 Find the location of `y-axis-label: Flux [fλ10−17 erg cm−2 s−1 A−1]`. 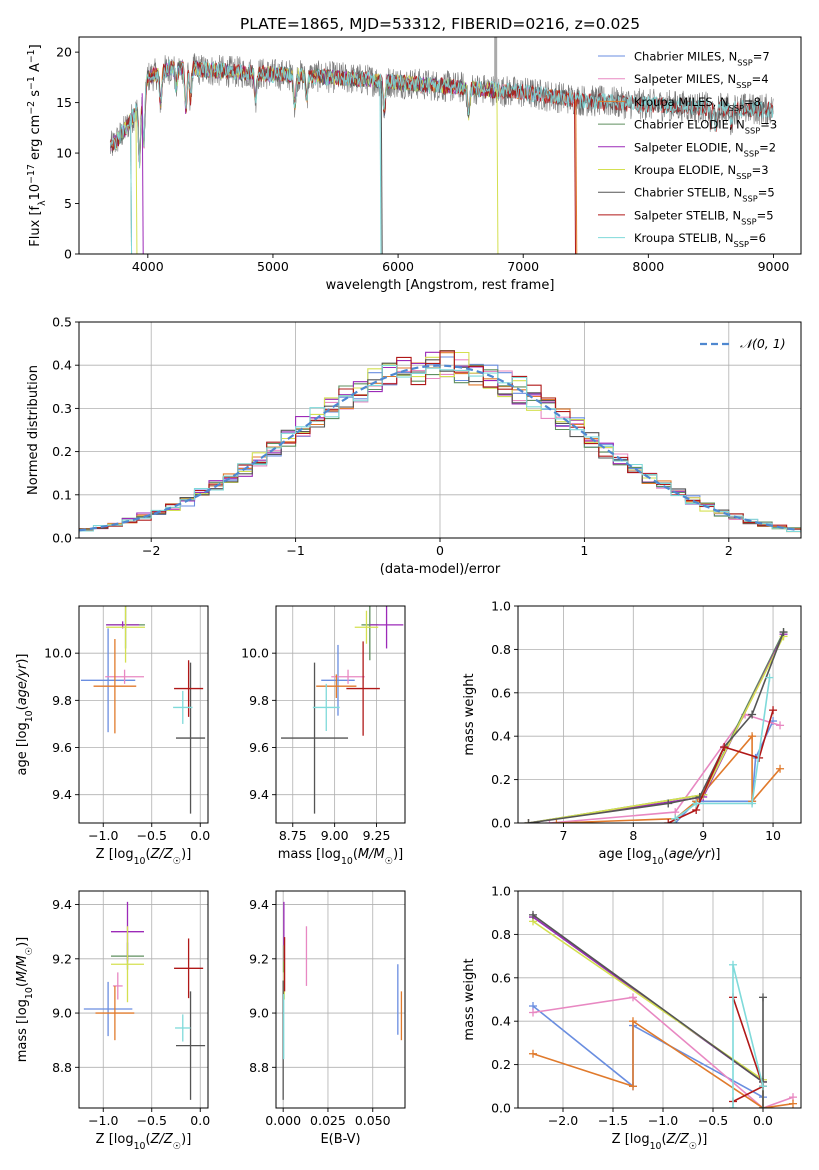

y-axis-label: Flux [fλ10−17 erg cm−2 s−1 A−1] is located at coordinates (37, 145).